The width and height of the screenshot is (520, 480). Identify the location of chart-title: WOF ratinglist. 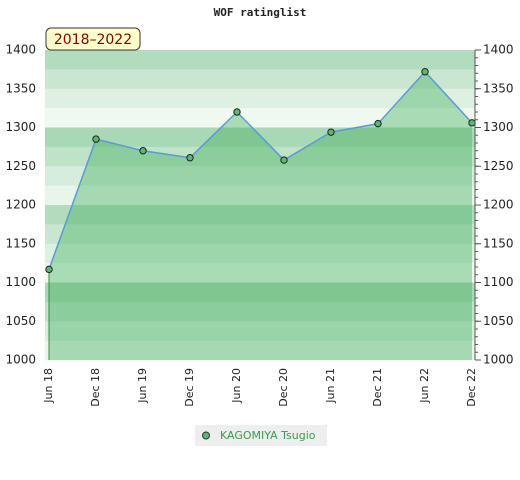
(260, 12).